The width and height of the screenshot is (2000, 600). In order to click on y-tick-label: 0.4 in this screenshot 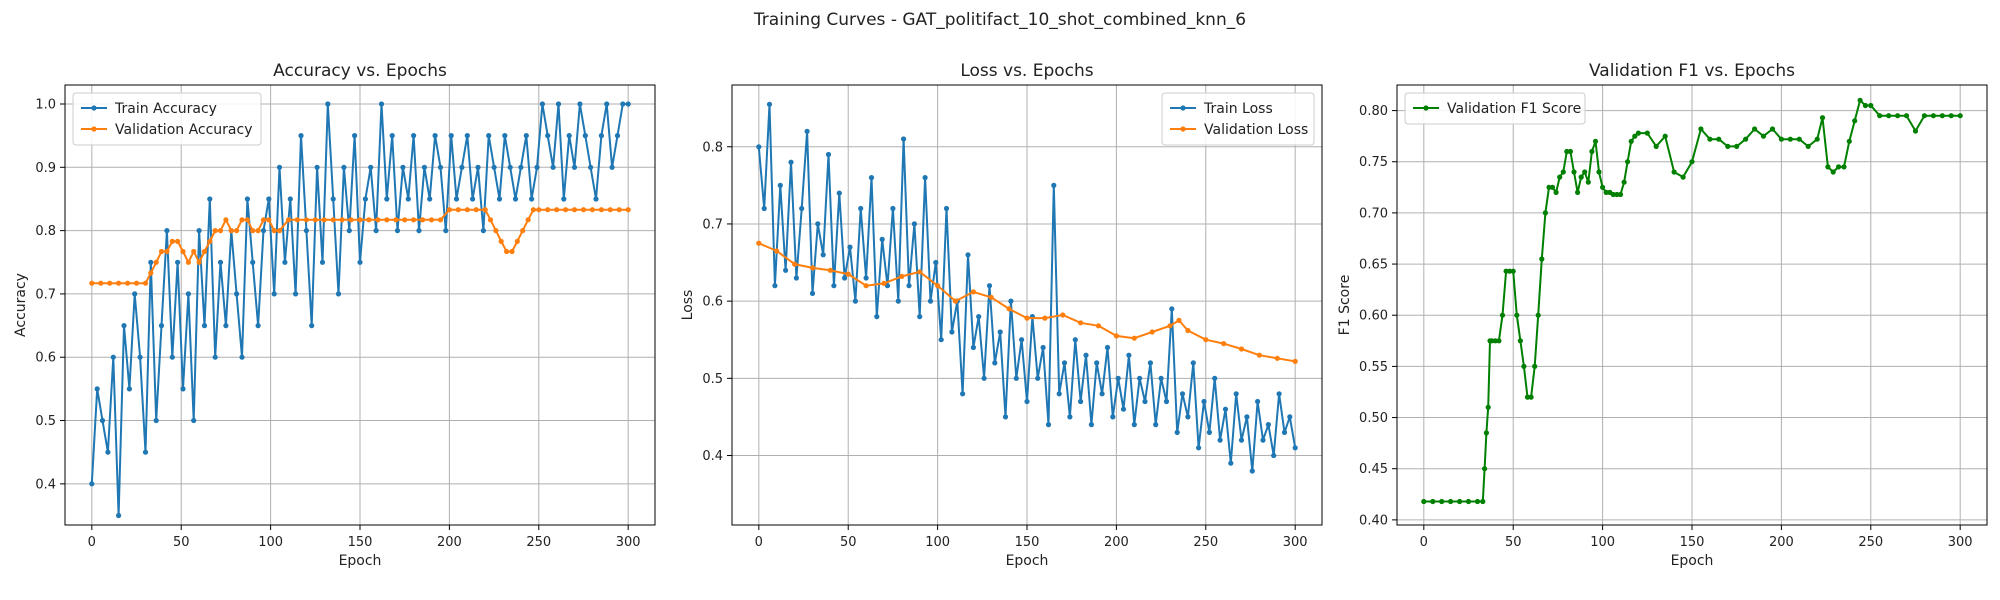, I will do `click(712, 456)`.